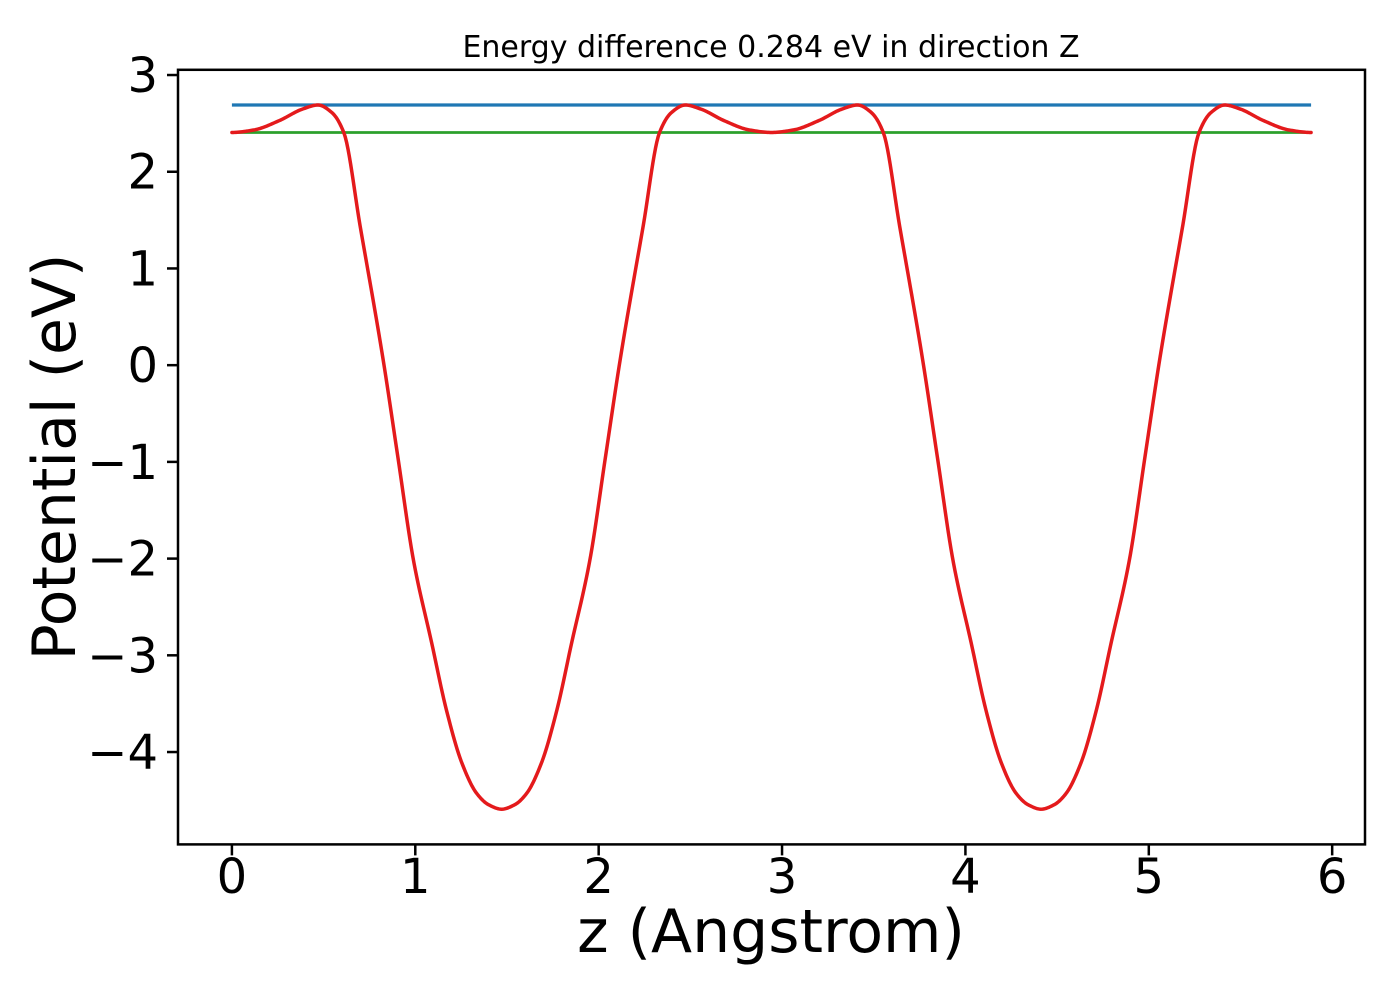 Image resolution: width=1400 pixels, height=1000 pixels. Describe the element at coordinates (1149, 877) in the screenshot. I see `x-tick-label: 5` at that location.